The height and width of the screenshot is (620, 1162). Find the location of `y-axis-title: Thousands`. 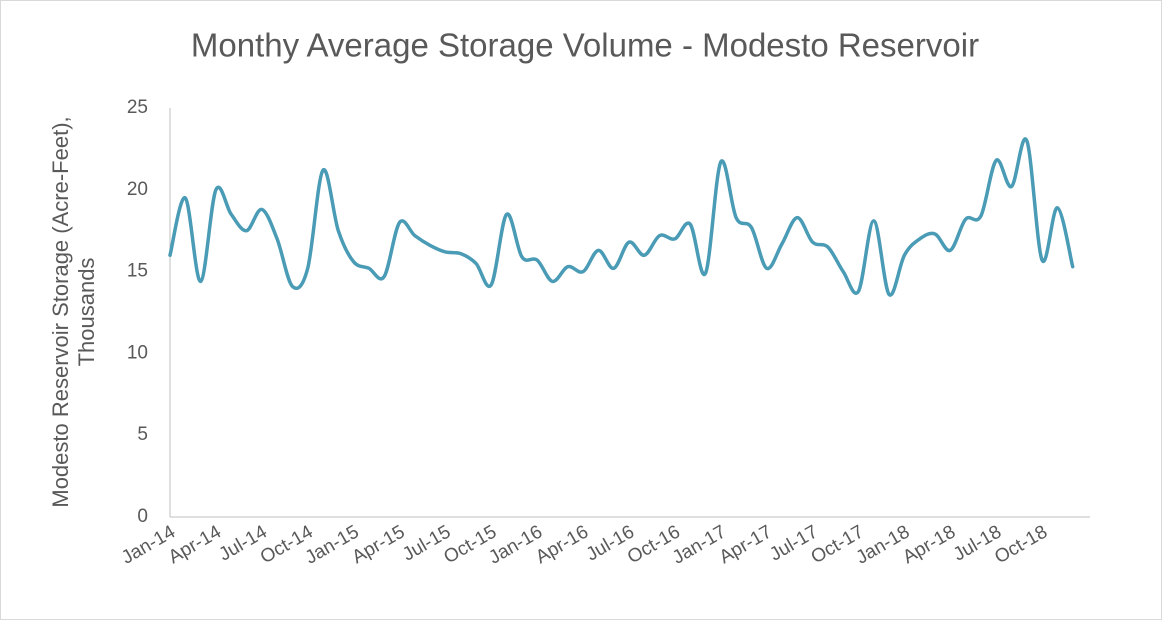

y-axis-title: Thousands is located at coordinates (86, 312).